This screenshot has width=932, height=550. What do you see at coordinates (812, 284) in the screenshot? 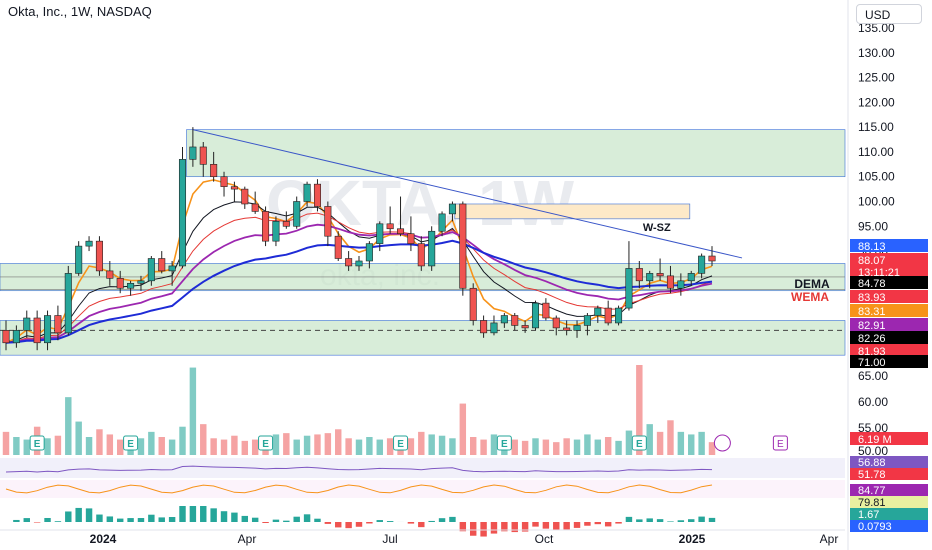
I see `dema-label: DEMA` at bounding box center [812, 284].